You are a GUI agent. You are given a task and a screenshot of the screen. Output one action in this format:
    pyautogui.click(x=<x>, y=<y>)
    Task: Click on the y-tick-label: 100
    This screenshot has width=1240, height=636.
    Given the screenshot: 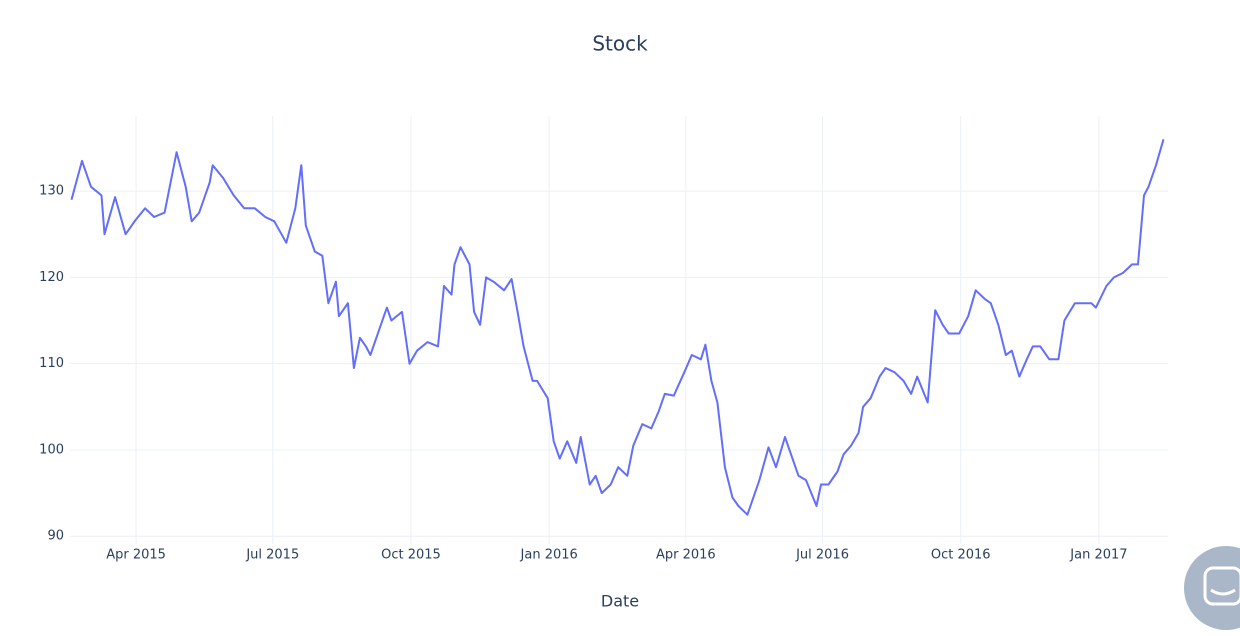 What is the action you would take?
    pyautogui.click(x=51, y=449)
    